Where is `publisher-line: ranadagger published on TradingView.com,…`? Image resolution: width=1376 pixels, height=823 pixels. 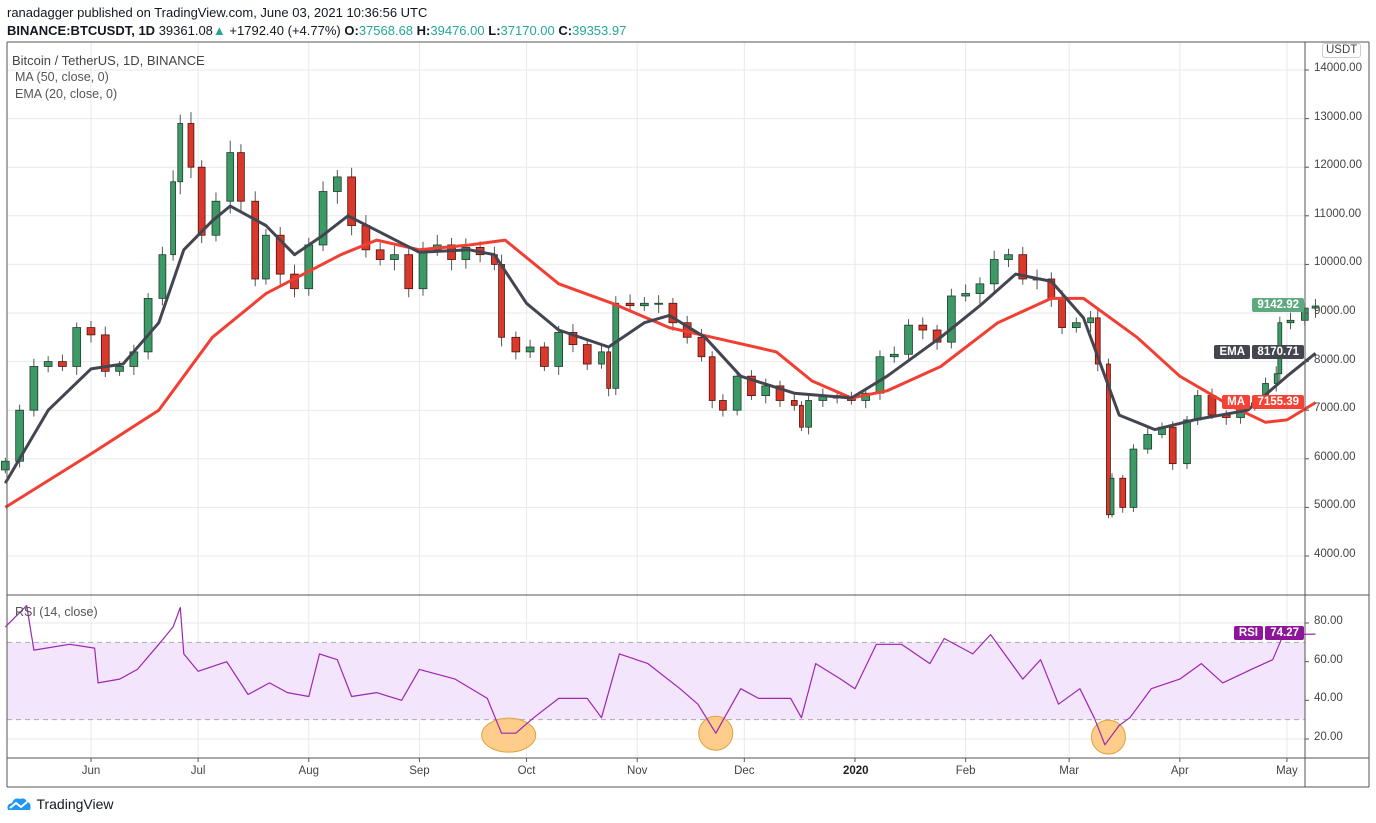
publisher-line: ranadagger published on TradingView.com,… is located at coordinates (217, 12).